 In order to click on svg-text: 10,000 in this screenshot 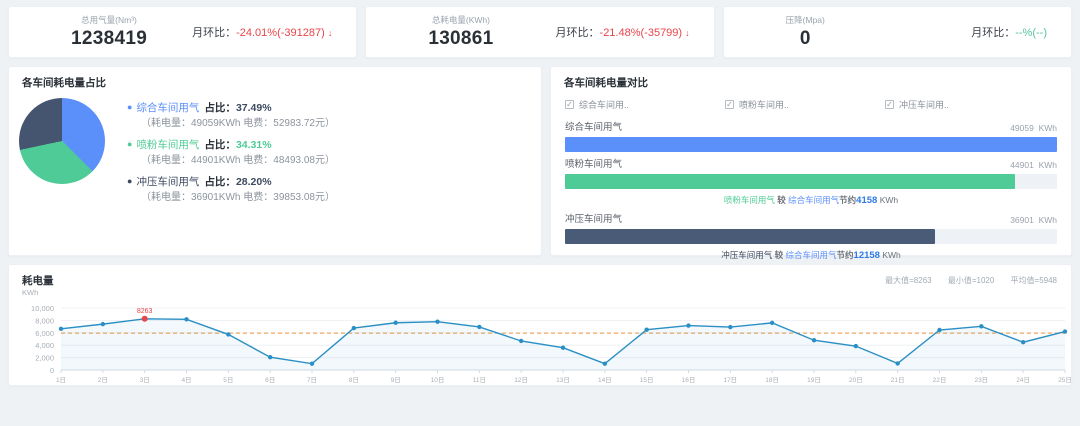, I will do `click(42, 308)`.